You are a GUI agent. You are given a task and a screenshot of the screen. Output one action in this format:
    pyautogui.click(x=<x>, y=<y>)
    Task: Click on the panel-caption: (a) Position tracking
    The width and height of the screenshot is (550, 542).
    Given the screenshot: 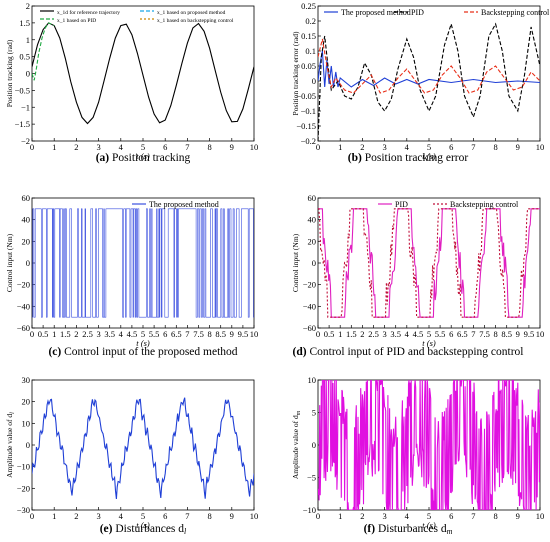 What is the action you would take?
    pyautogui.click(x=143, y=158)
    